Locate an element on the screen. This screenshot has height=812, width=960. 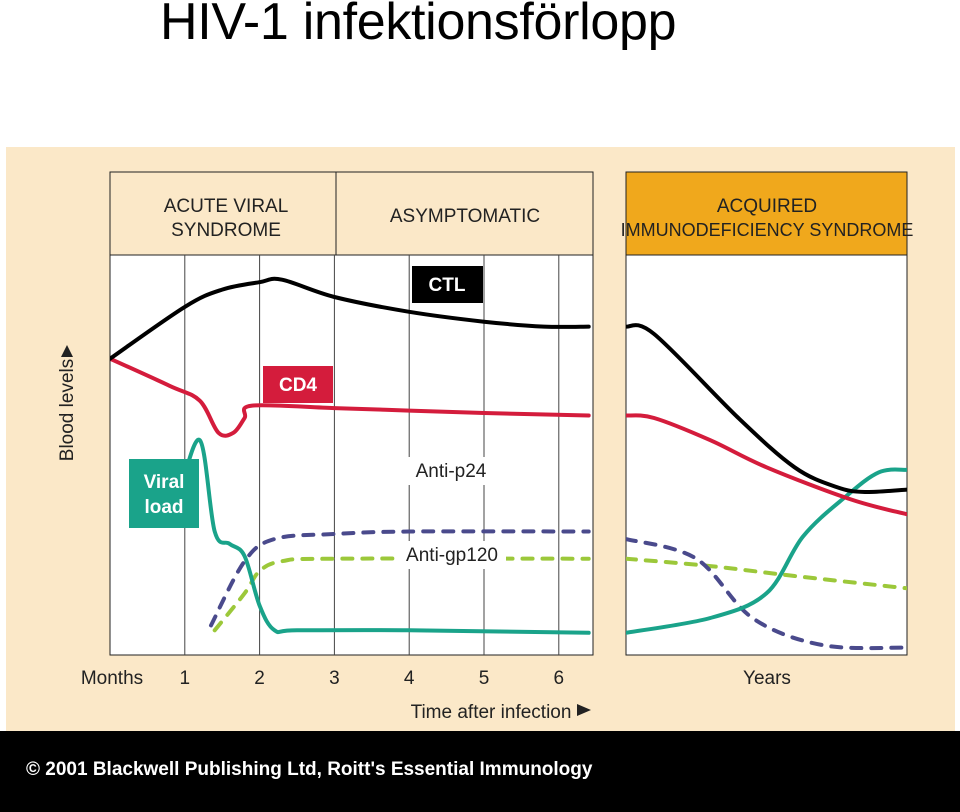
series-cd4-line-months is located at coordinates (350, 397).